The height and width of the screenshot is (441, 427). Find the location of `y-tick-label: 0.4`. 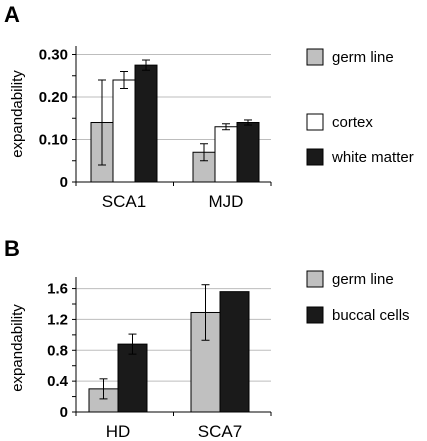

y-tick-label: 0.4 is located at coordinates (58, 381).